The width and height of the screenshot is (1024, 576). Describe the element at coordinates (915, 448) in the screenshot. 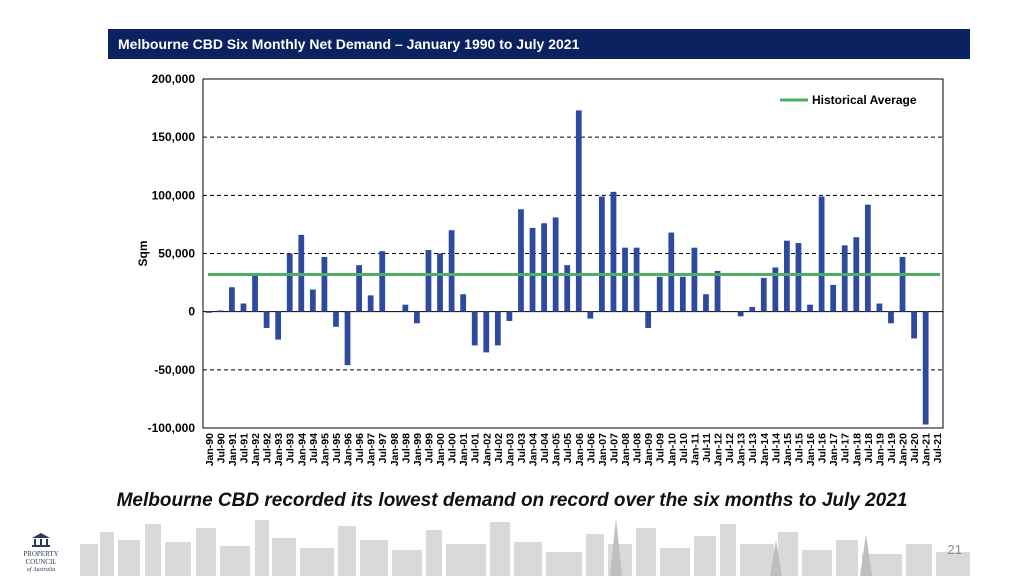

I see `x-tick-label: Jul-20` at that location.